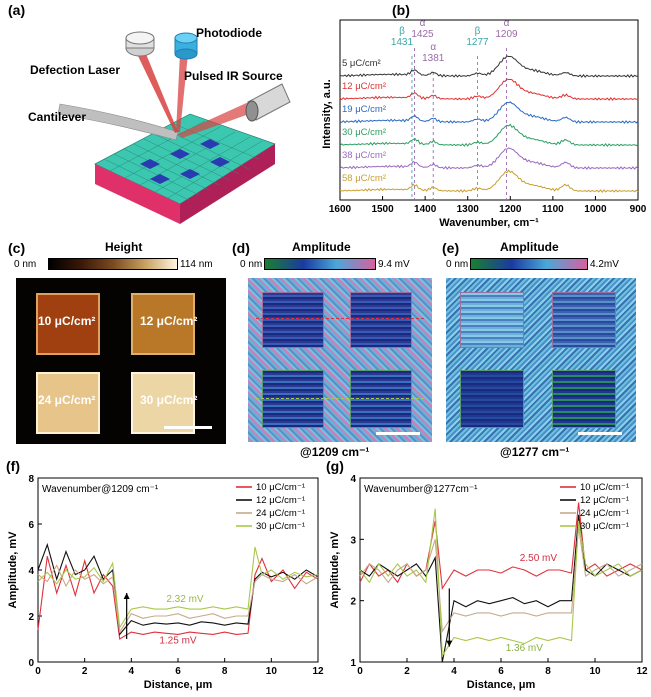  Describe the element at coordinates (457, 264) in the screenshot. I see `amp-e-colorbar-min: 0 nm` at that location.